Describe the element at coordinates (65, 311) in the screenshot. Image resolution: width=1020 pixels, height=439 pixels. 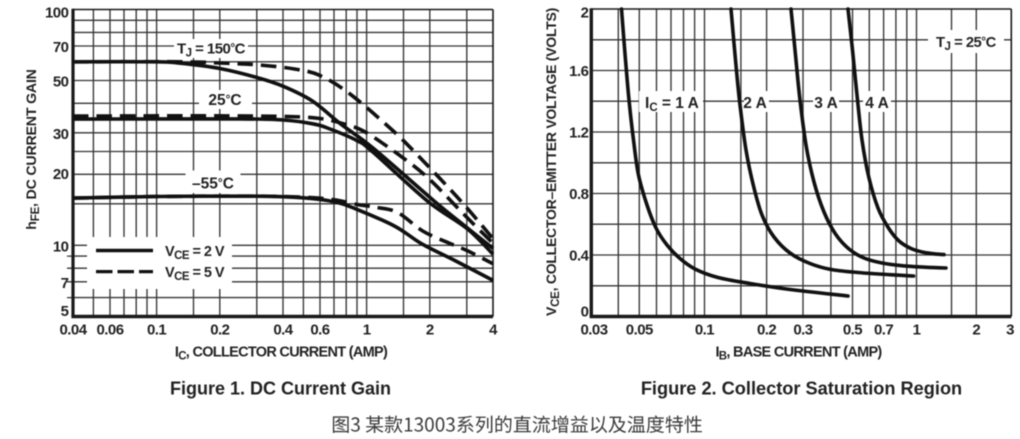
I see `svg-text: 5` at that location.